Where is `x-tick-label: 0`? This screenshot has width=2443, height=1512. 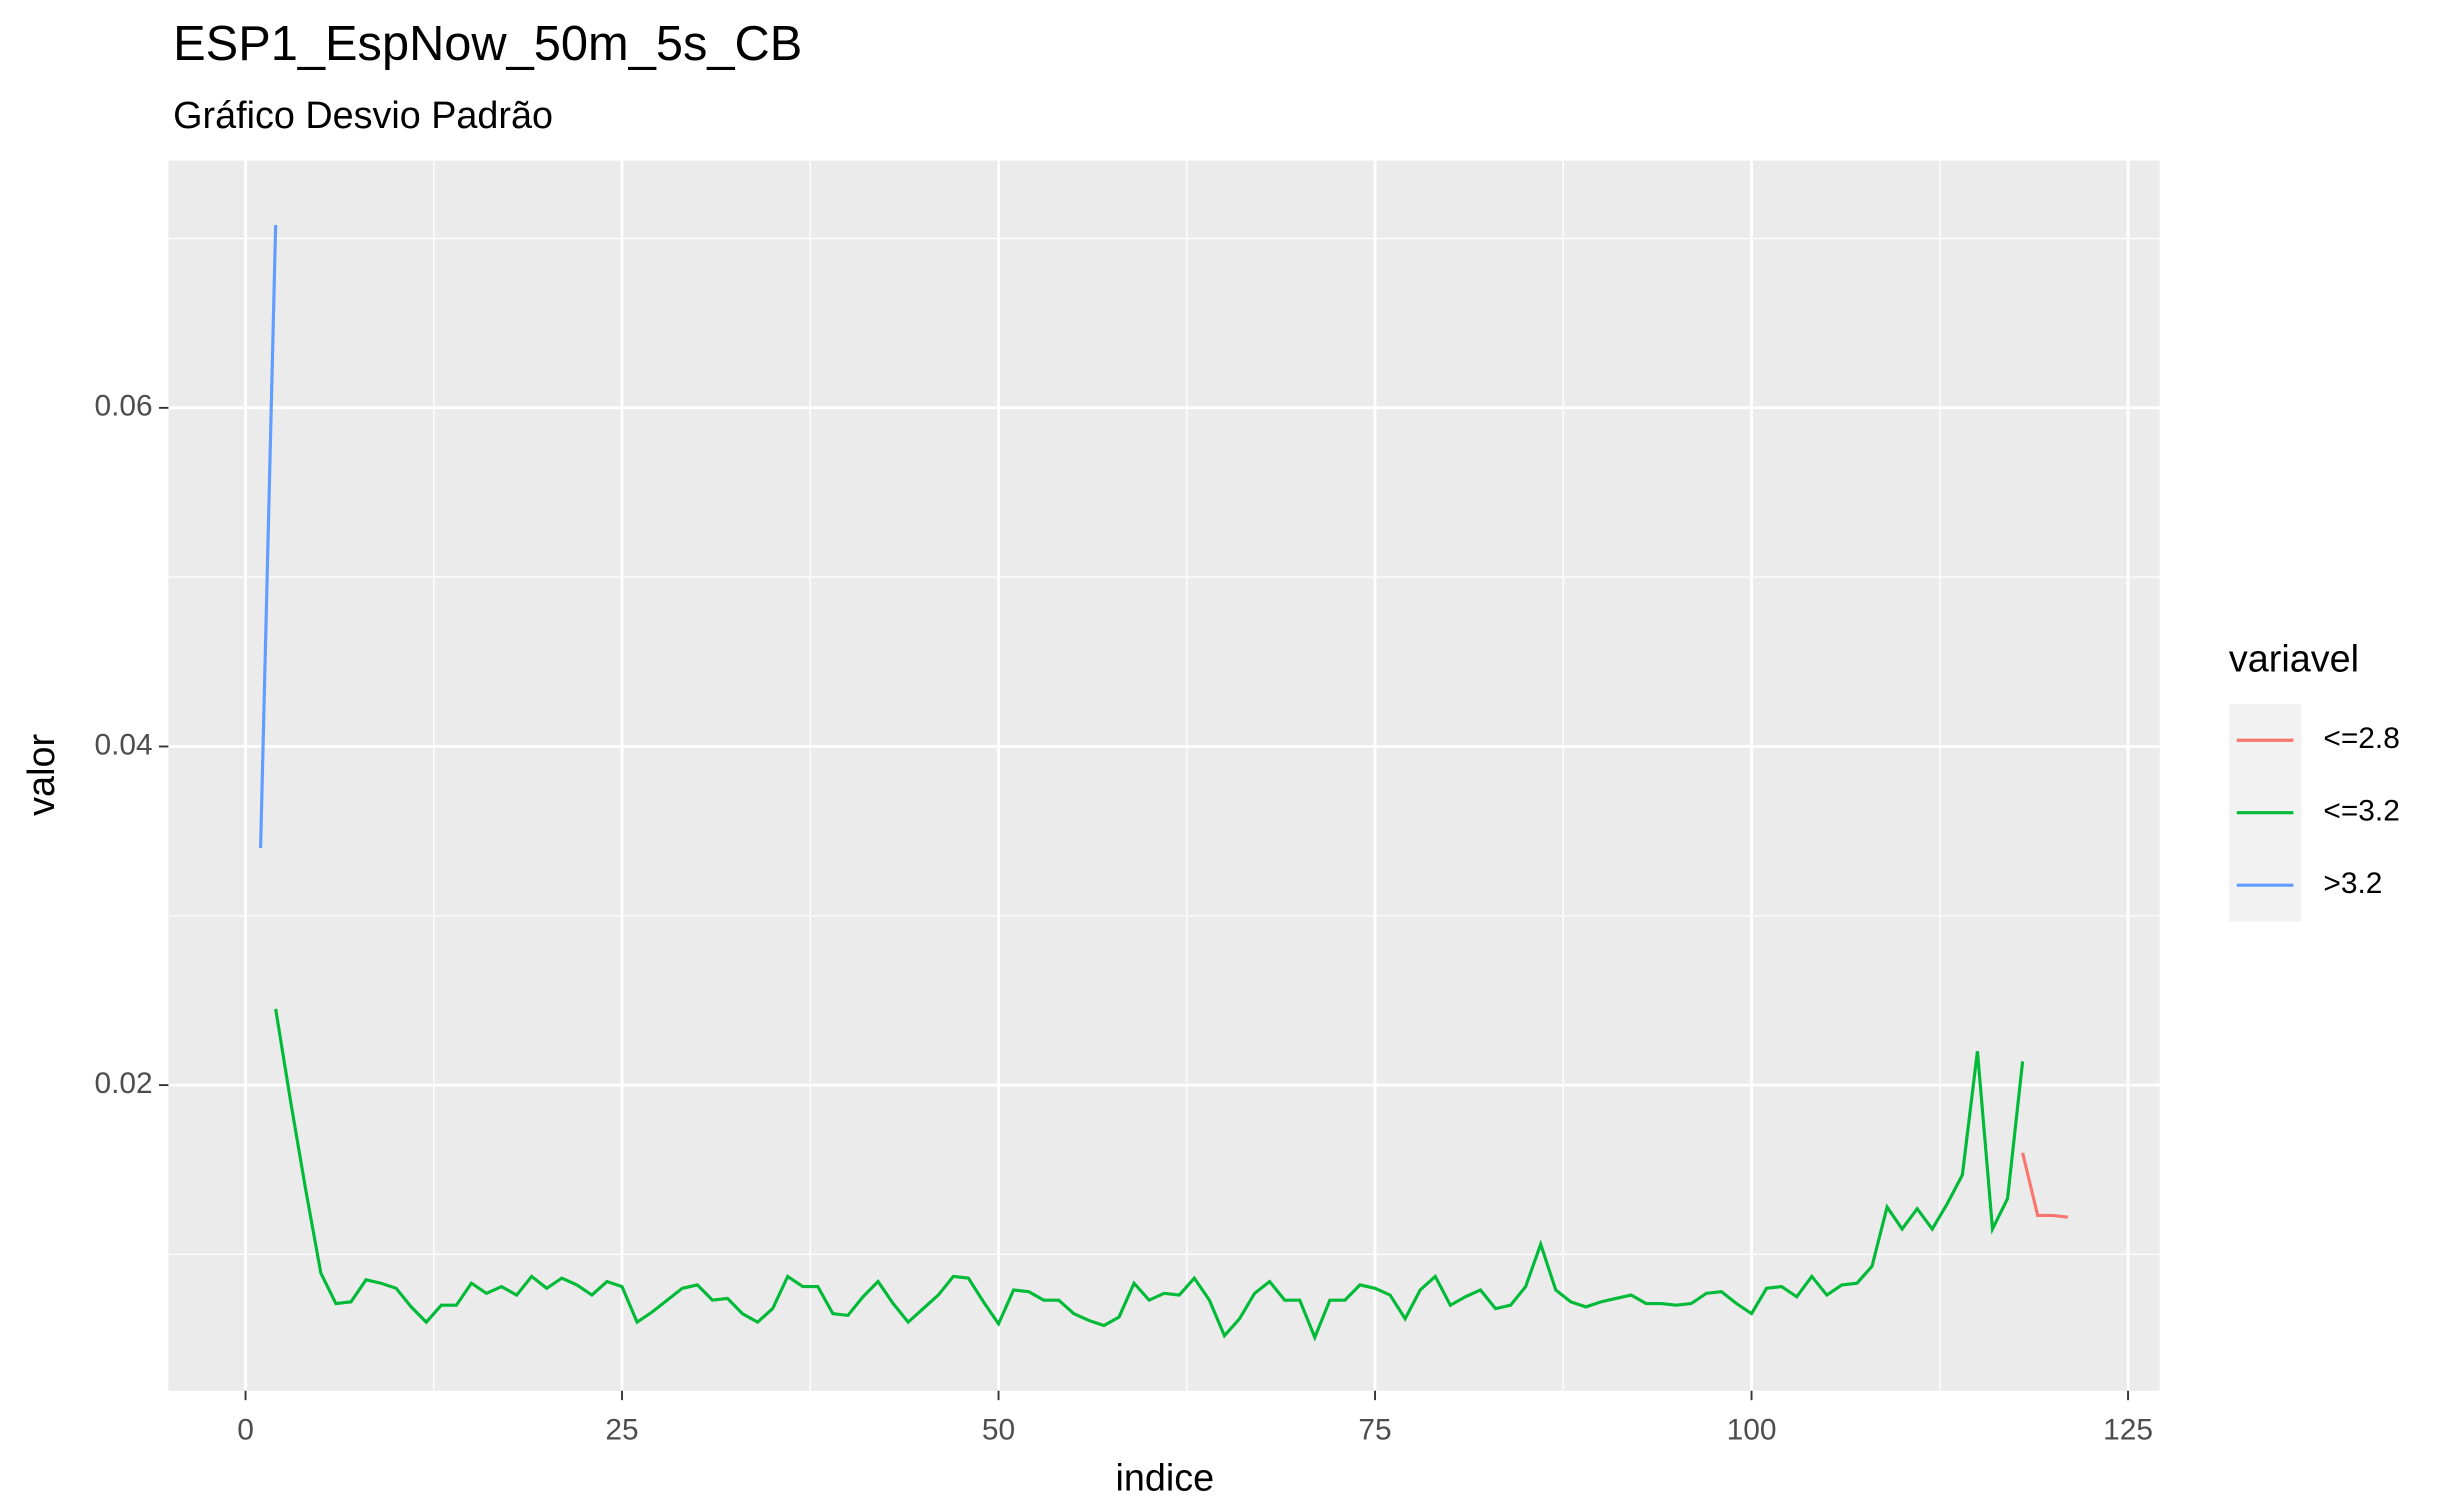 x-tick-label: 0 is located at coordinates (245, 1430).